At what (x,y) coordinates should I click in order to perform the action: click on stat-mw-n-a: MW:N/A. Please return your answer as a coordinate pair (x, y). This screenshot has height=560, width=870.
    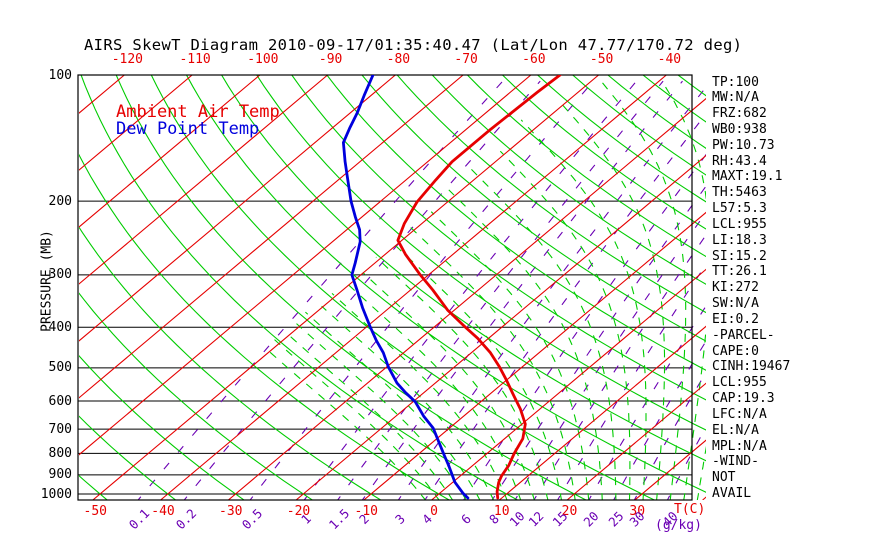
    Looking at the image, I should click on (735, 98).